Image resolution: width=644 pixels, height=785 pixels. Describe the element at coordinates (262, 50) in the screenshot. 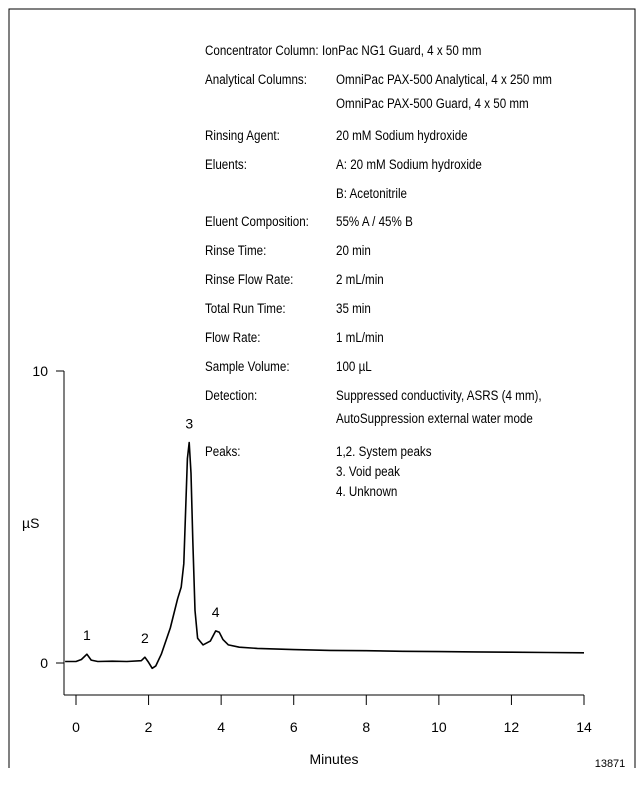

I see `concentrator-label: Concentrator Column:` at that location.